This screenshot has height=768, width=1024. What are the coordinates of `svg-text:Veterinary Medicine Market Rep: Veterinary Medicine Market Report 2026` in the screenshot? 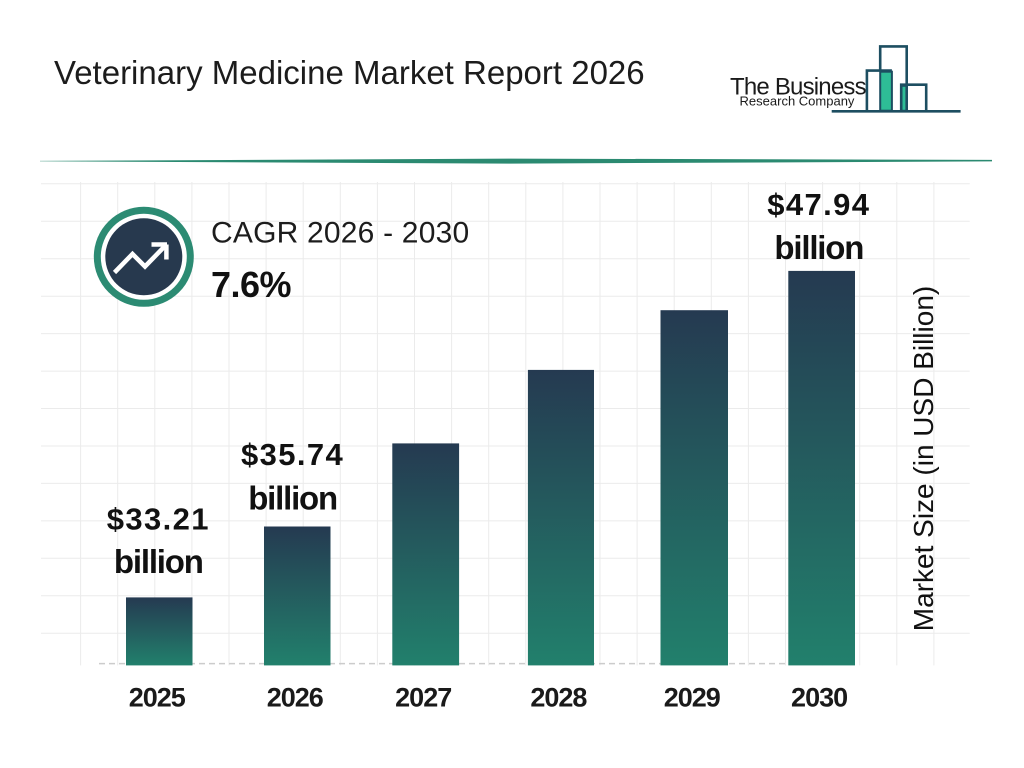 It's located at (349, 72).